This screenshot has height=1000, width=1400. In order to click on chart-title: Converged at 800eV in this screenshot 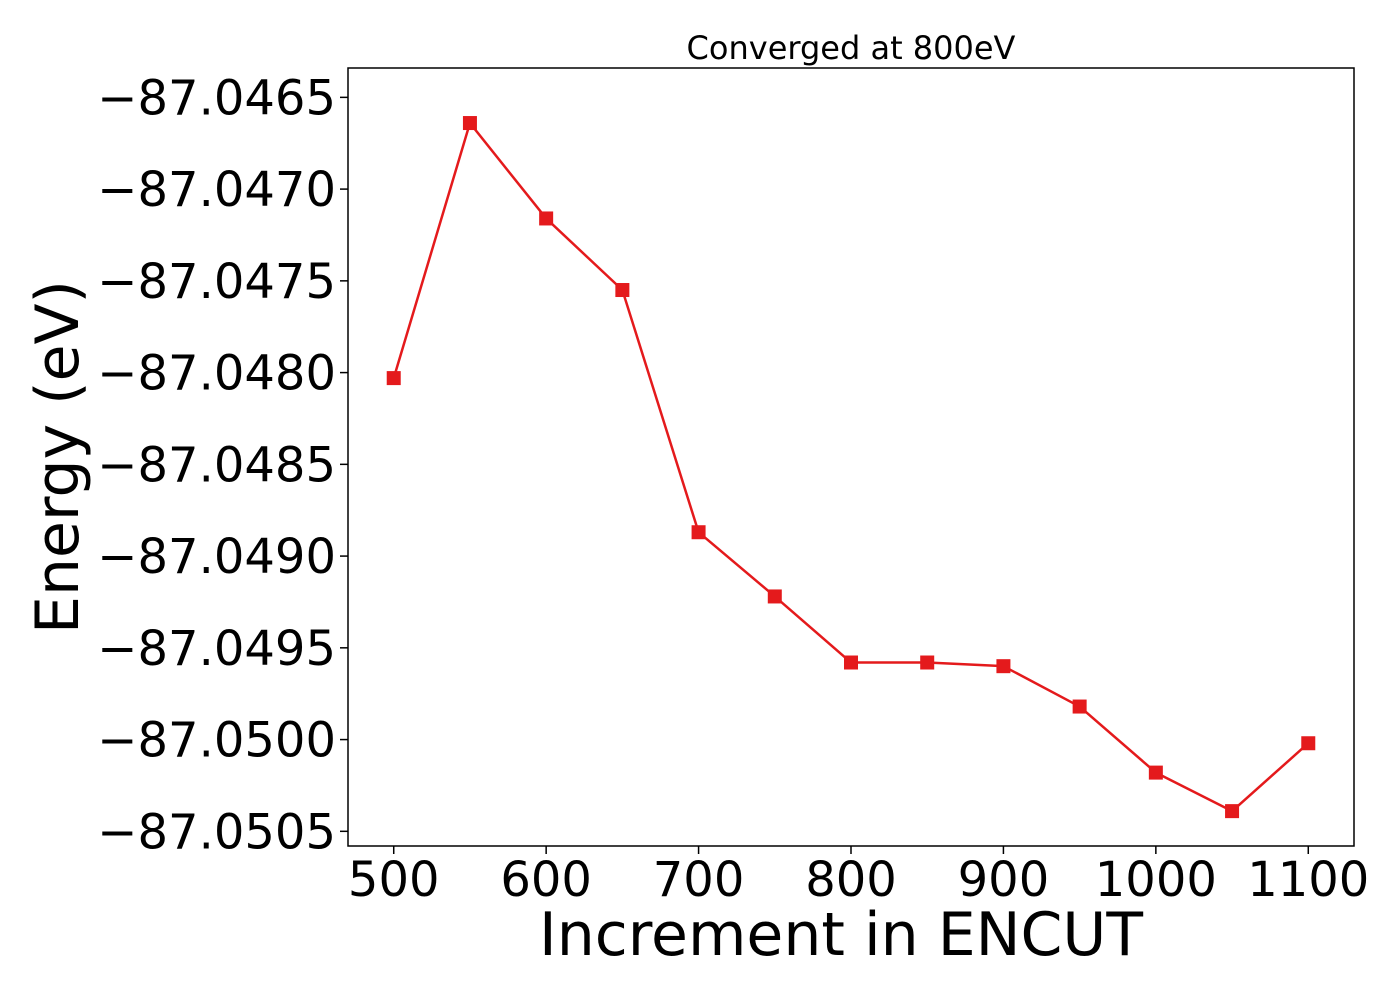, I will do `click(851, 48)`.